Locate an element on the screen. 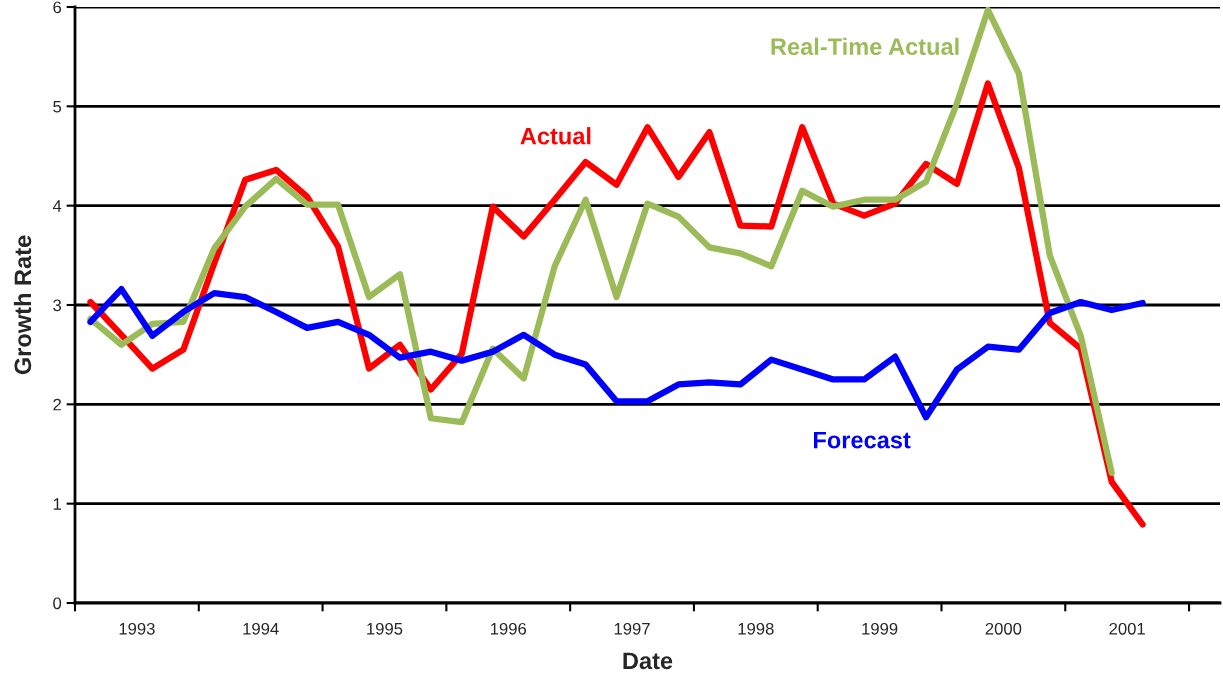 The width and height of the screenshot is (1223, 688). x-tick-label: 1994 is located at coordinates (261, 628).